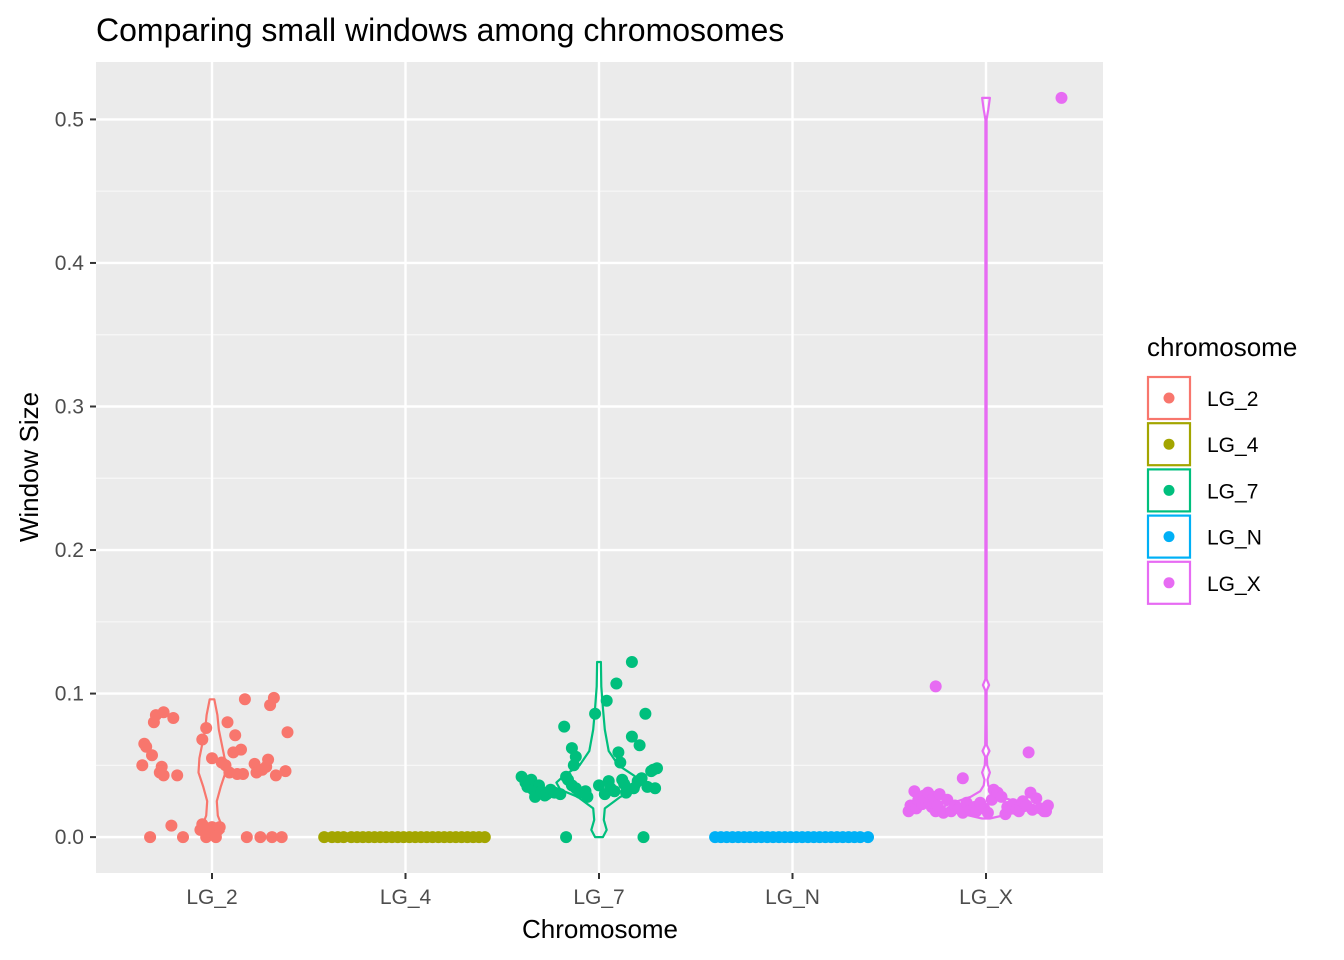 The width and height of the screenshot is (1344, 960). I want to click on legend-label: LG_2, so click(1232, 399).